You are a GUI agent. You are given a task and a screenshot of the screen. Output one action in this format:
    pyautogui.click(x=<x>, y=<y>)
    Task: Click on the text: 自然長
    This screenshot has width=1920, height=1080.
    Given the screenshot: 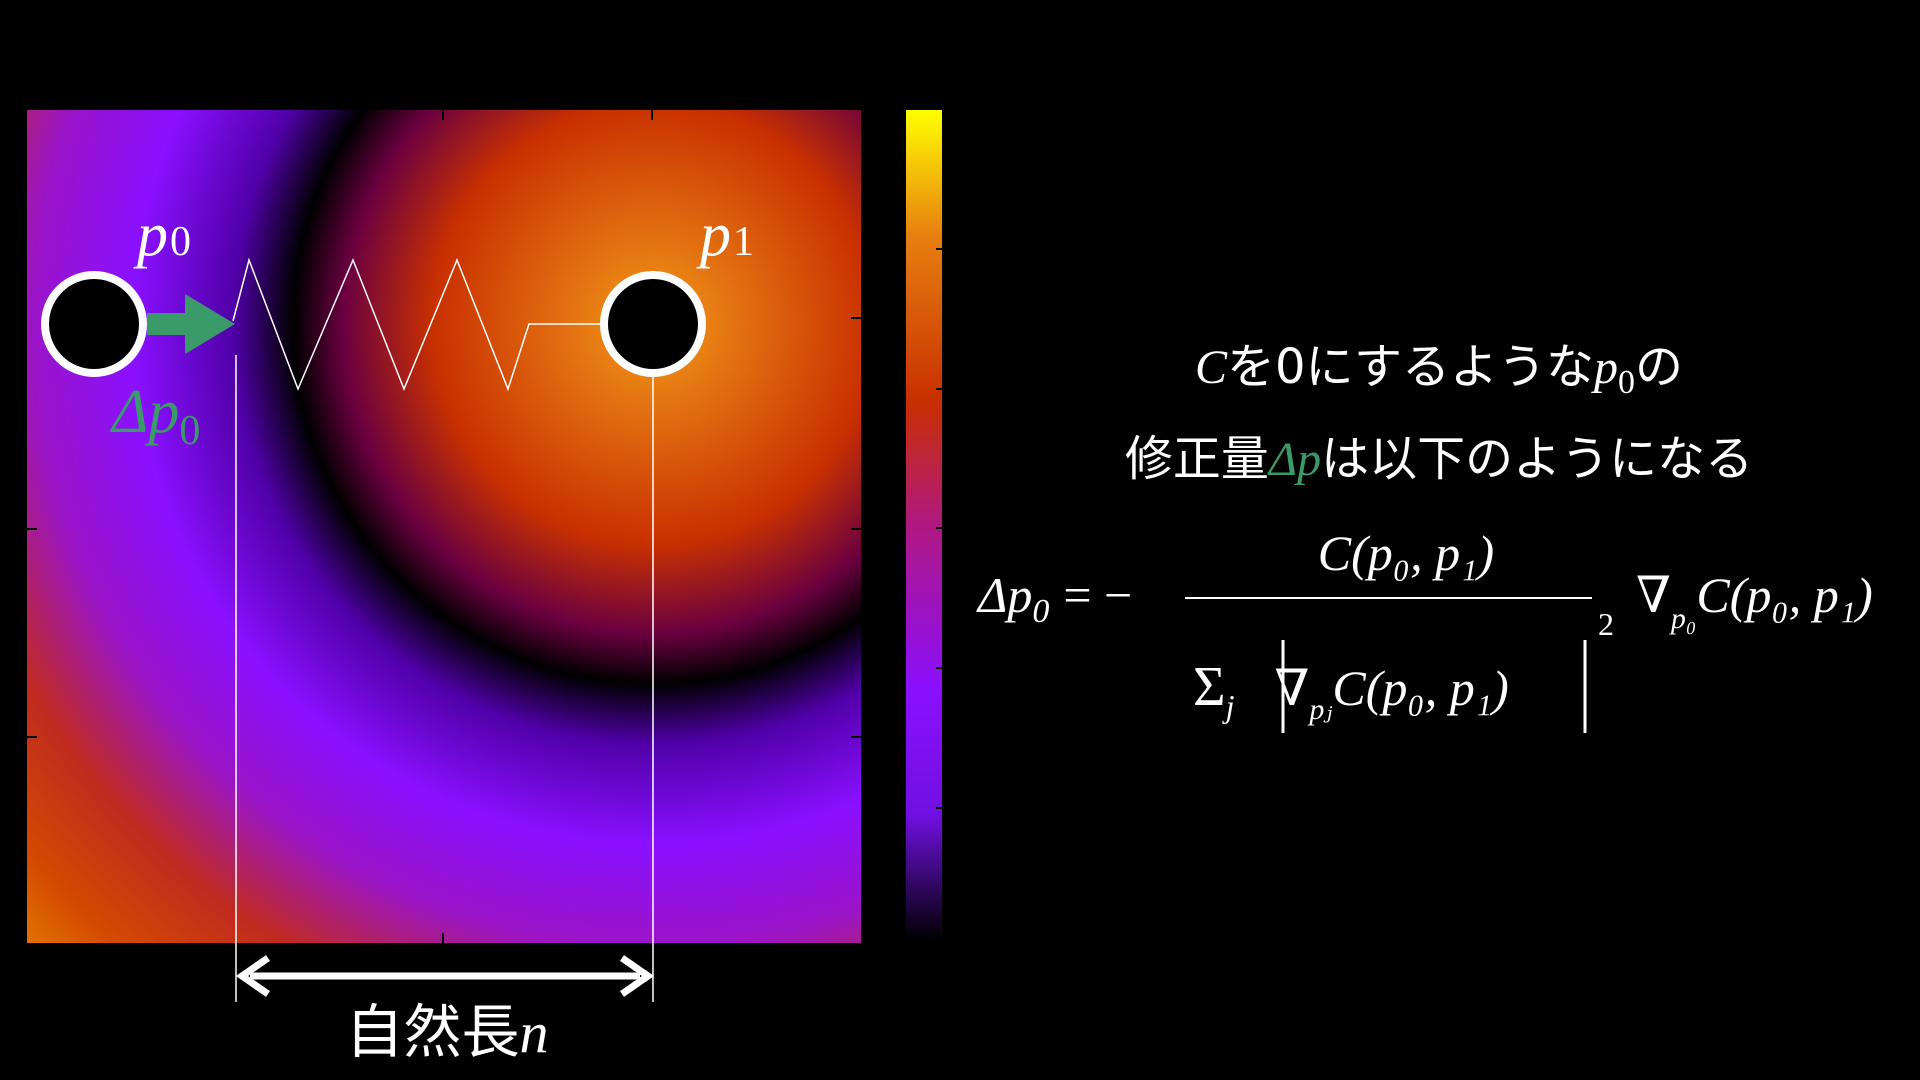 What is the action you would take?
    pyautogui.click(x=432, y=1032)
    